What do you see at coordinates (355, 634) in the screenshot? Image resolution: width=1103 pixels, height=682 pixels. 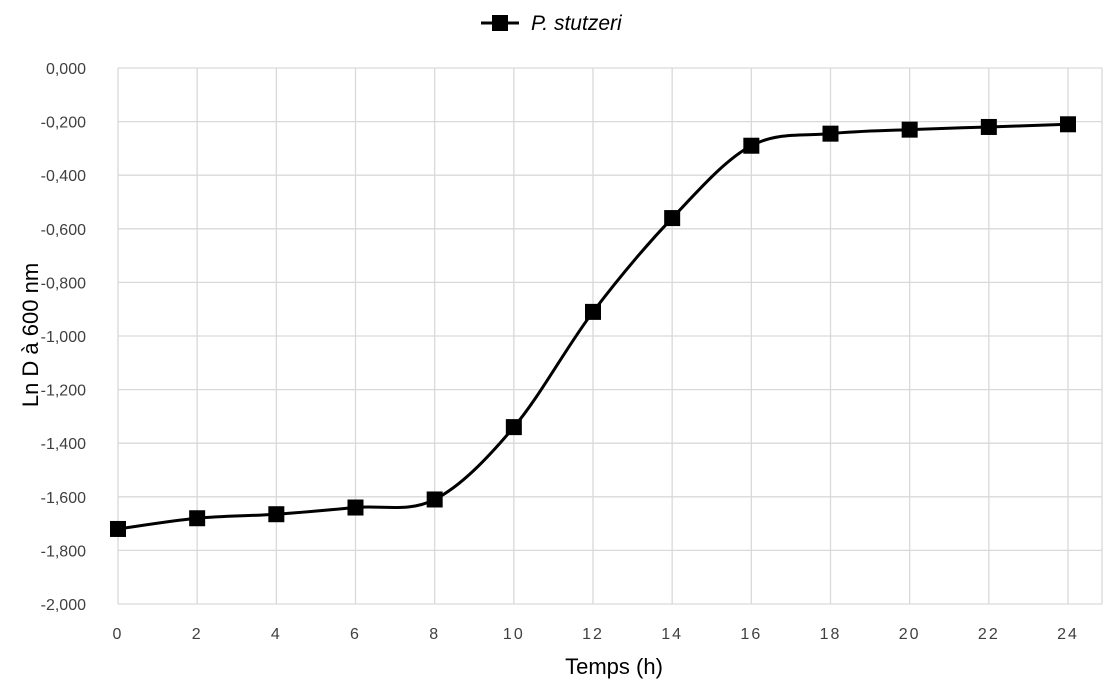 I see `x-tick-label: 6` at bounding box center [355, 634].